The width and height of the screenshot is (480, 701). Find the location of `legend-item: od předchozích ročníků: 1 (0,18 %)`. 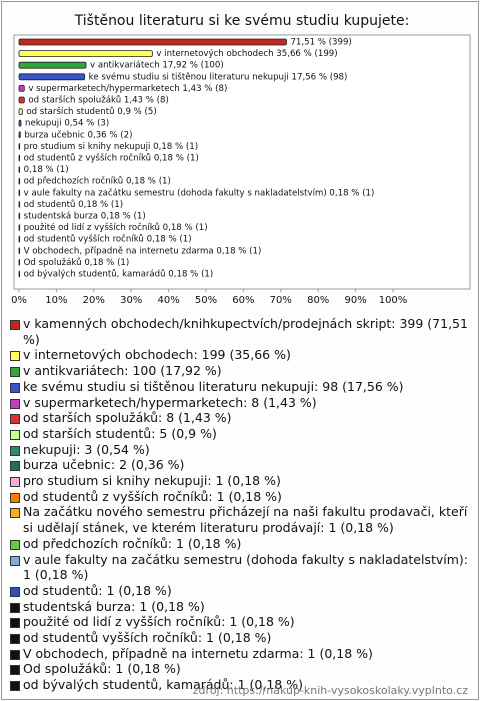

legend-item: od předchozích ročníků: 1 (0,18 %) is located at coordinates (241, 544).